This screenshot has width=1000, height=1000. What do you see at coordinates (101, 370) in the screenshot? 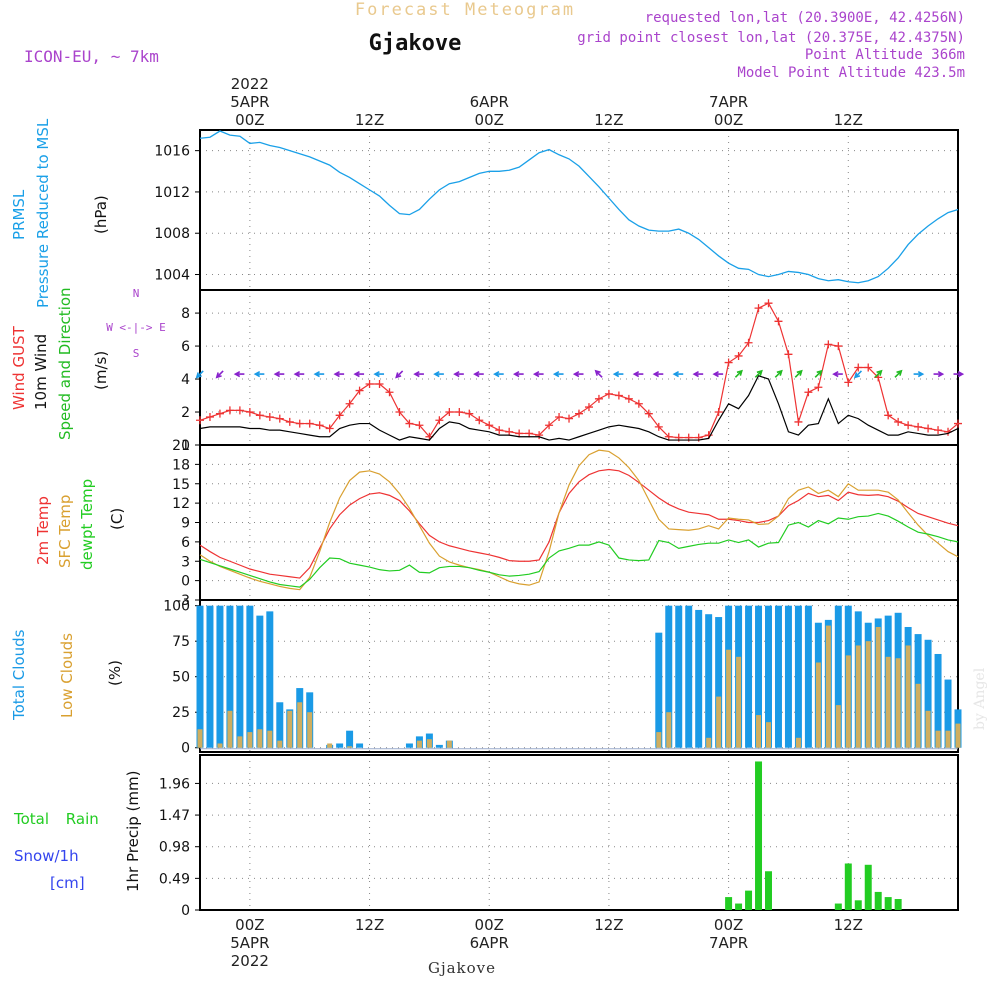
I see `wind-unit: (m/s)` at bounding box center [101, 370].